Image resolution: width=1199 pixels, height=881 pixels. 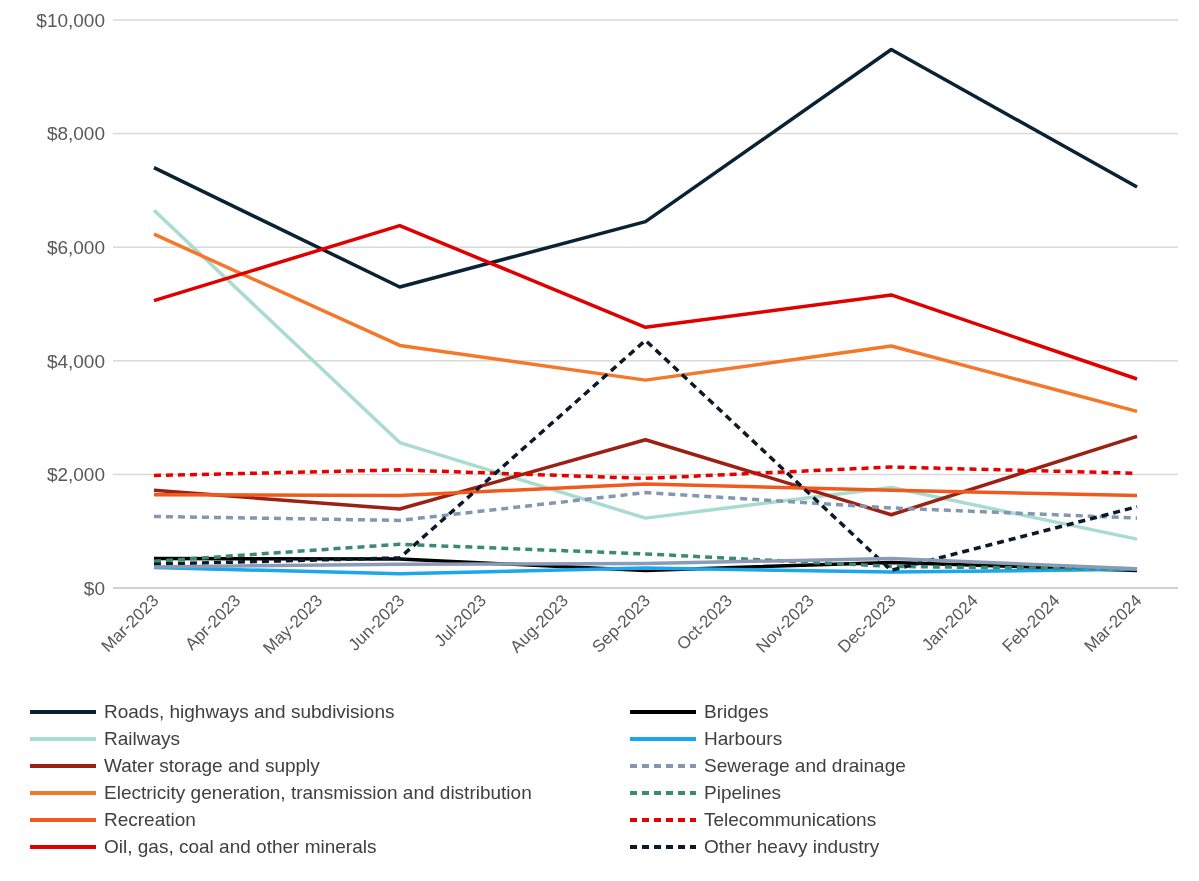 I want to click on legend-label: Water storage and supply, so click(x=212, y=765).